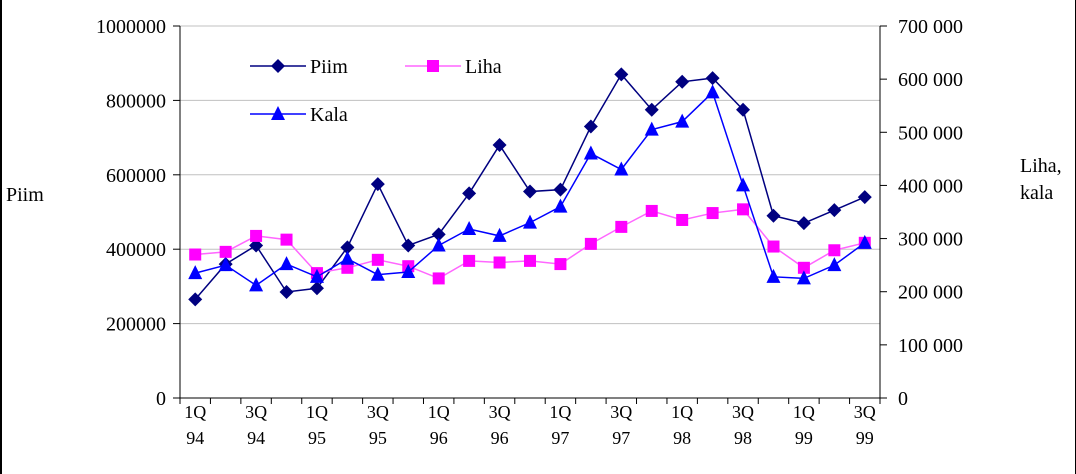 This screenshot has width=1076, height=474. Describe the element at coordinates (930, 346) in the screenshot. I see `y-right-tick-label: 100 000` at that location.